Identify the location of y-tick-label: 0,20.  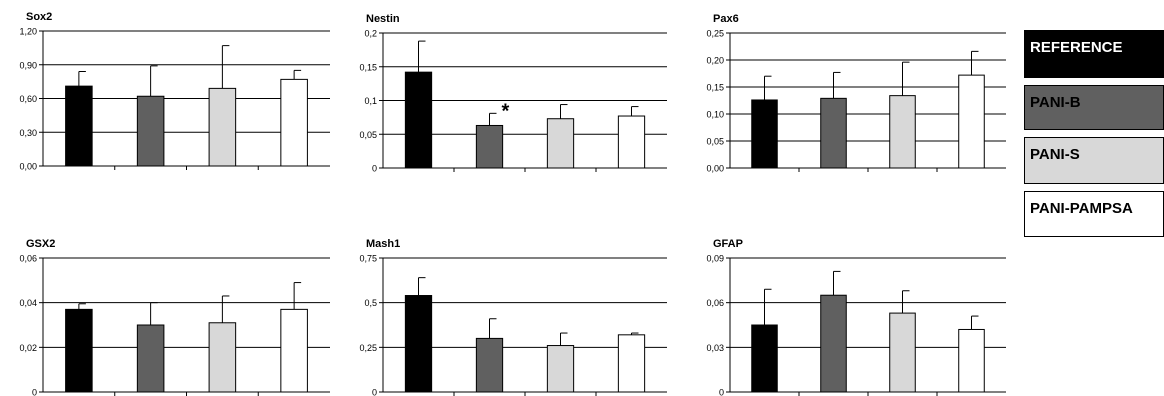
(715, 61).